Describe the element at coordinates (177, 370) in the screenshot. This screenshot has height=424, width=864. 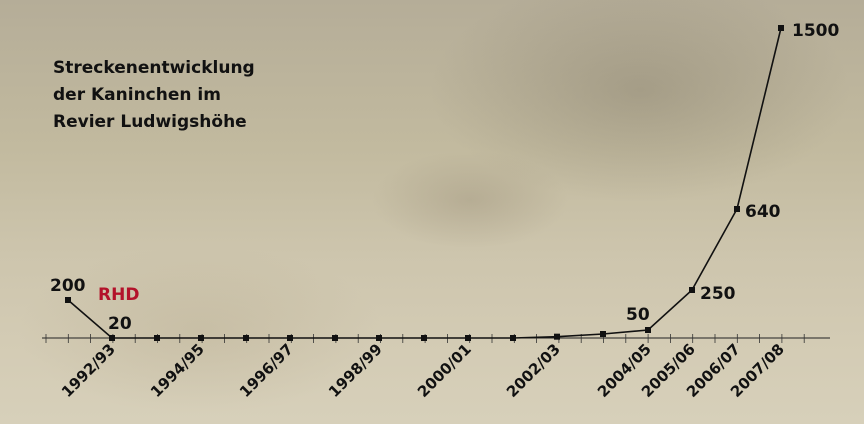
I see `x-tick-label-1: 1994/95` at that location.